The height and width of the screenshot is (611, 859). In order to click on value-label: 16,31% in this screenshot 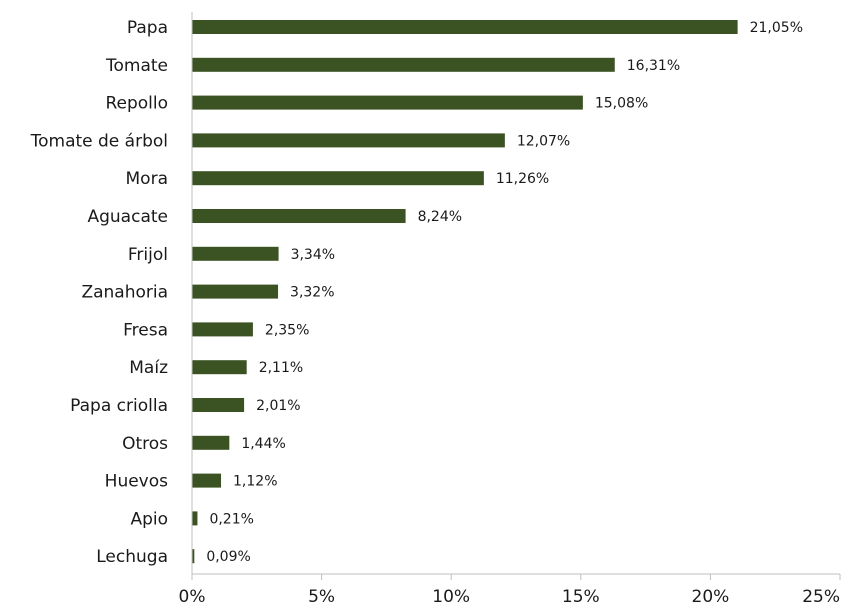, I will do `click(653, 66)`.